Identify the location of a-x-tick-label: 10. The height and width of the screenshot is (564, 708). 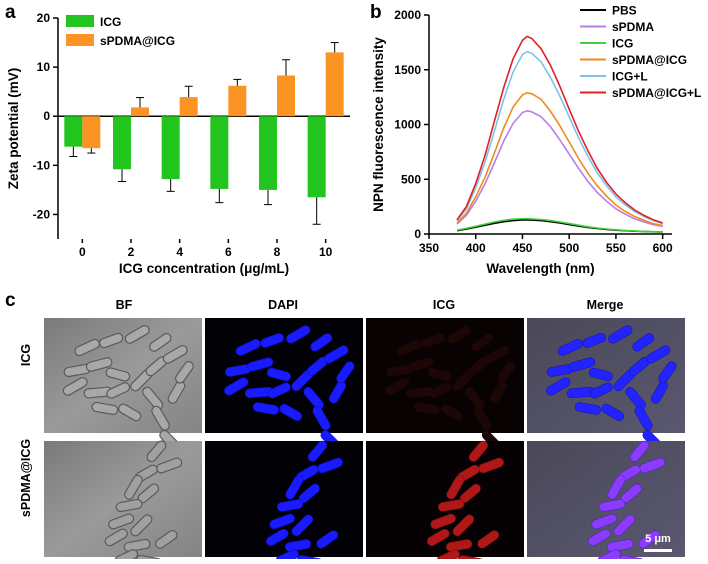
(326, 252).